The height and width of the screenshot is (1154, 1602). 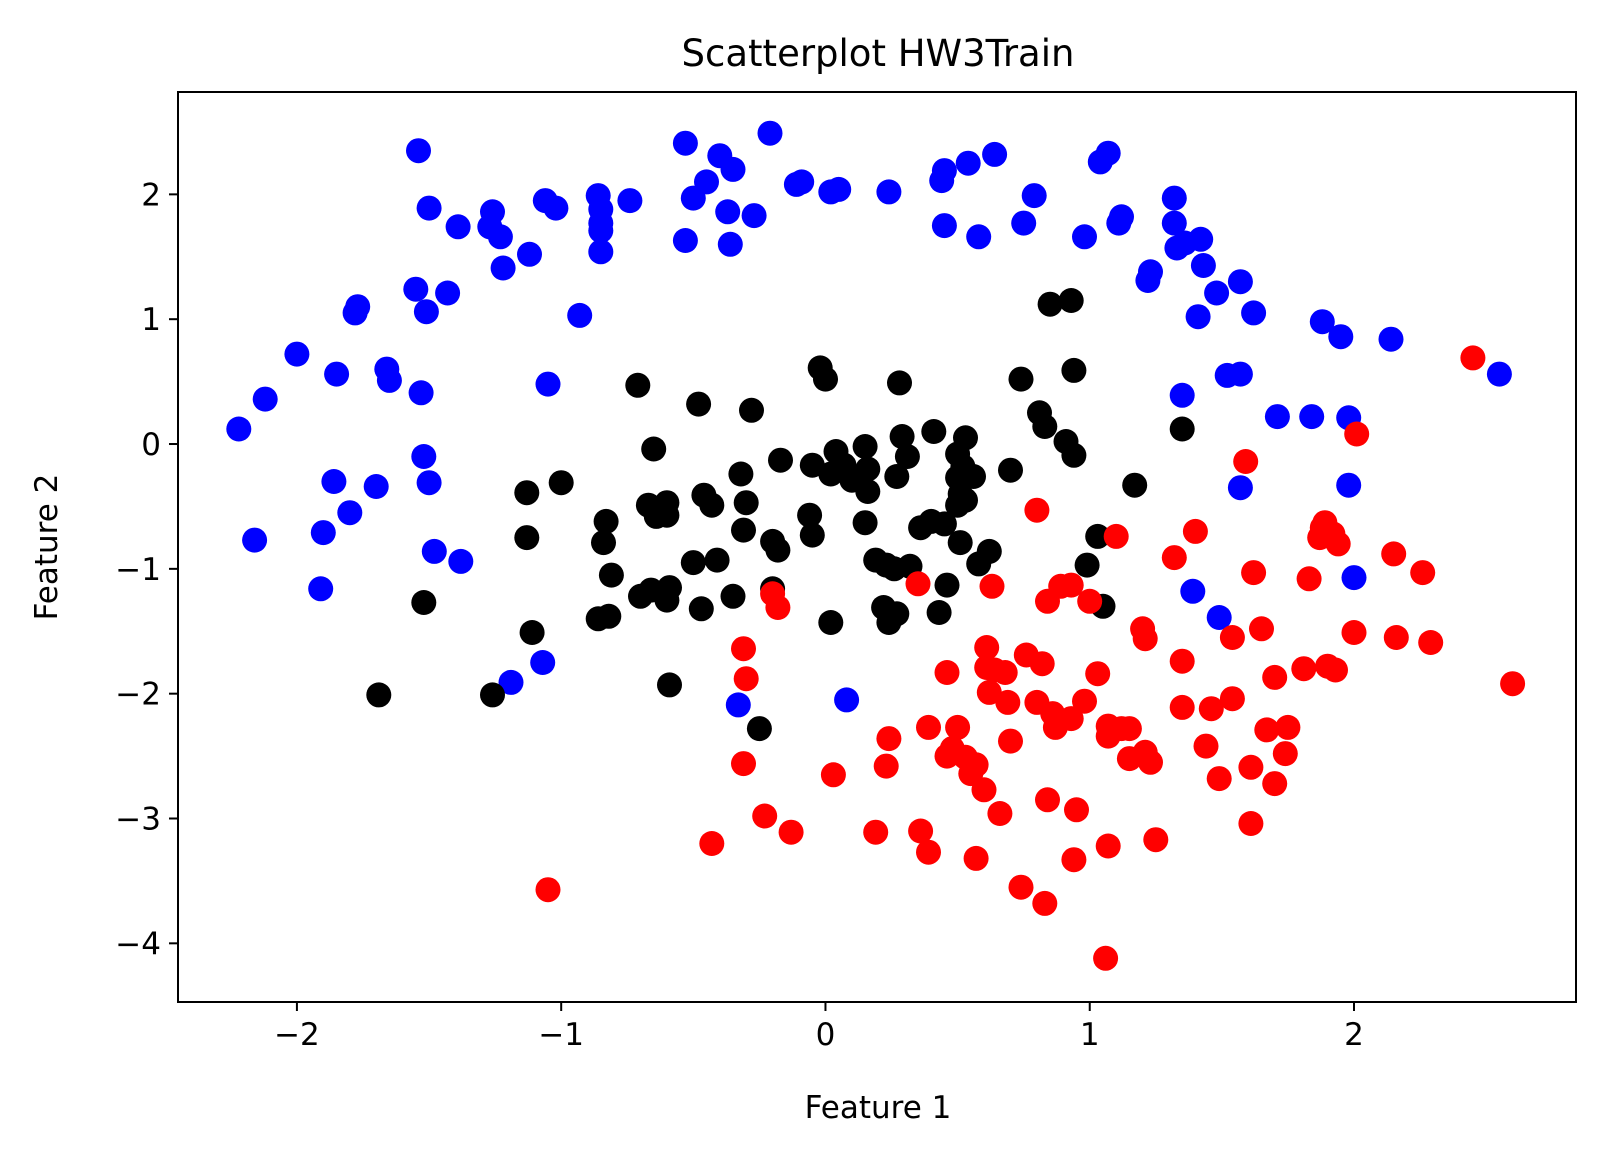 I want to click on x-tick-label: 2, so click(x=1354, y=1035).